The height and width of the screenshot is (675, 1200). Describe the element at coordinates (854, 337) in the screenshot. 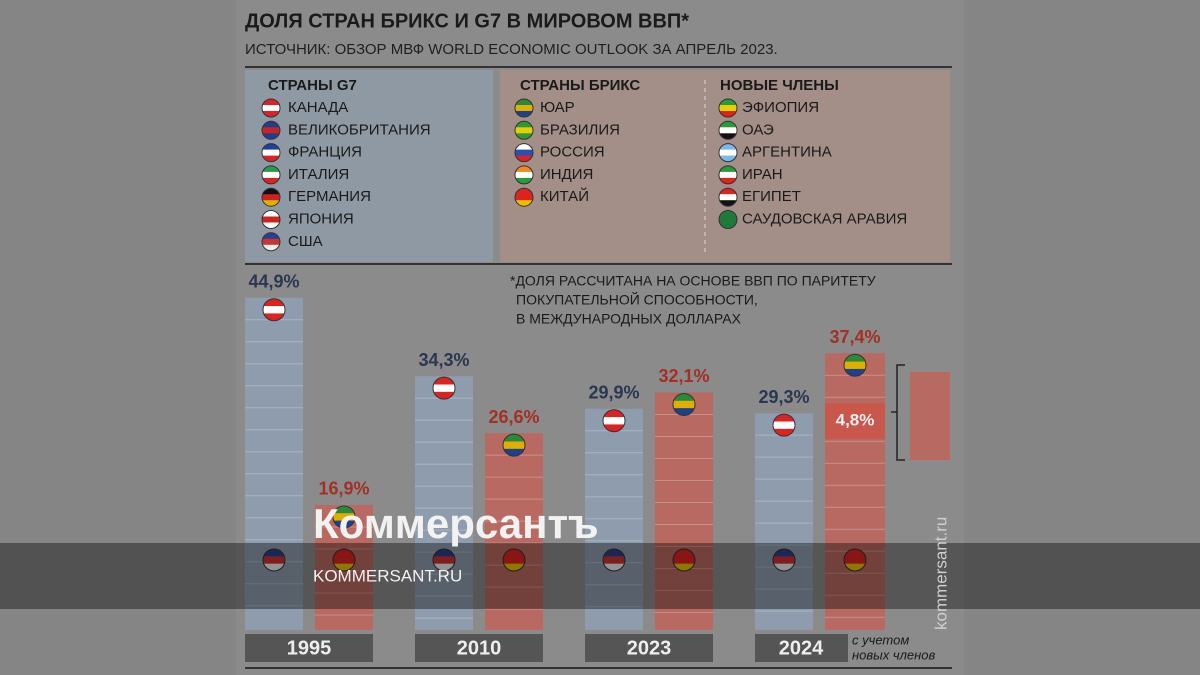

I see `value-label: 37,4%` at that location.